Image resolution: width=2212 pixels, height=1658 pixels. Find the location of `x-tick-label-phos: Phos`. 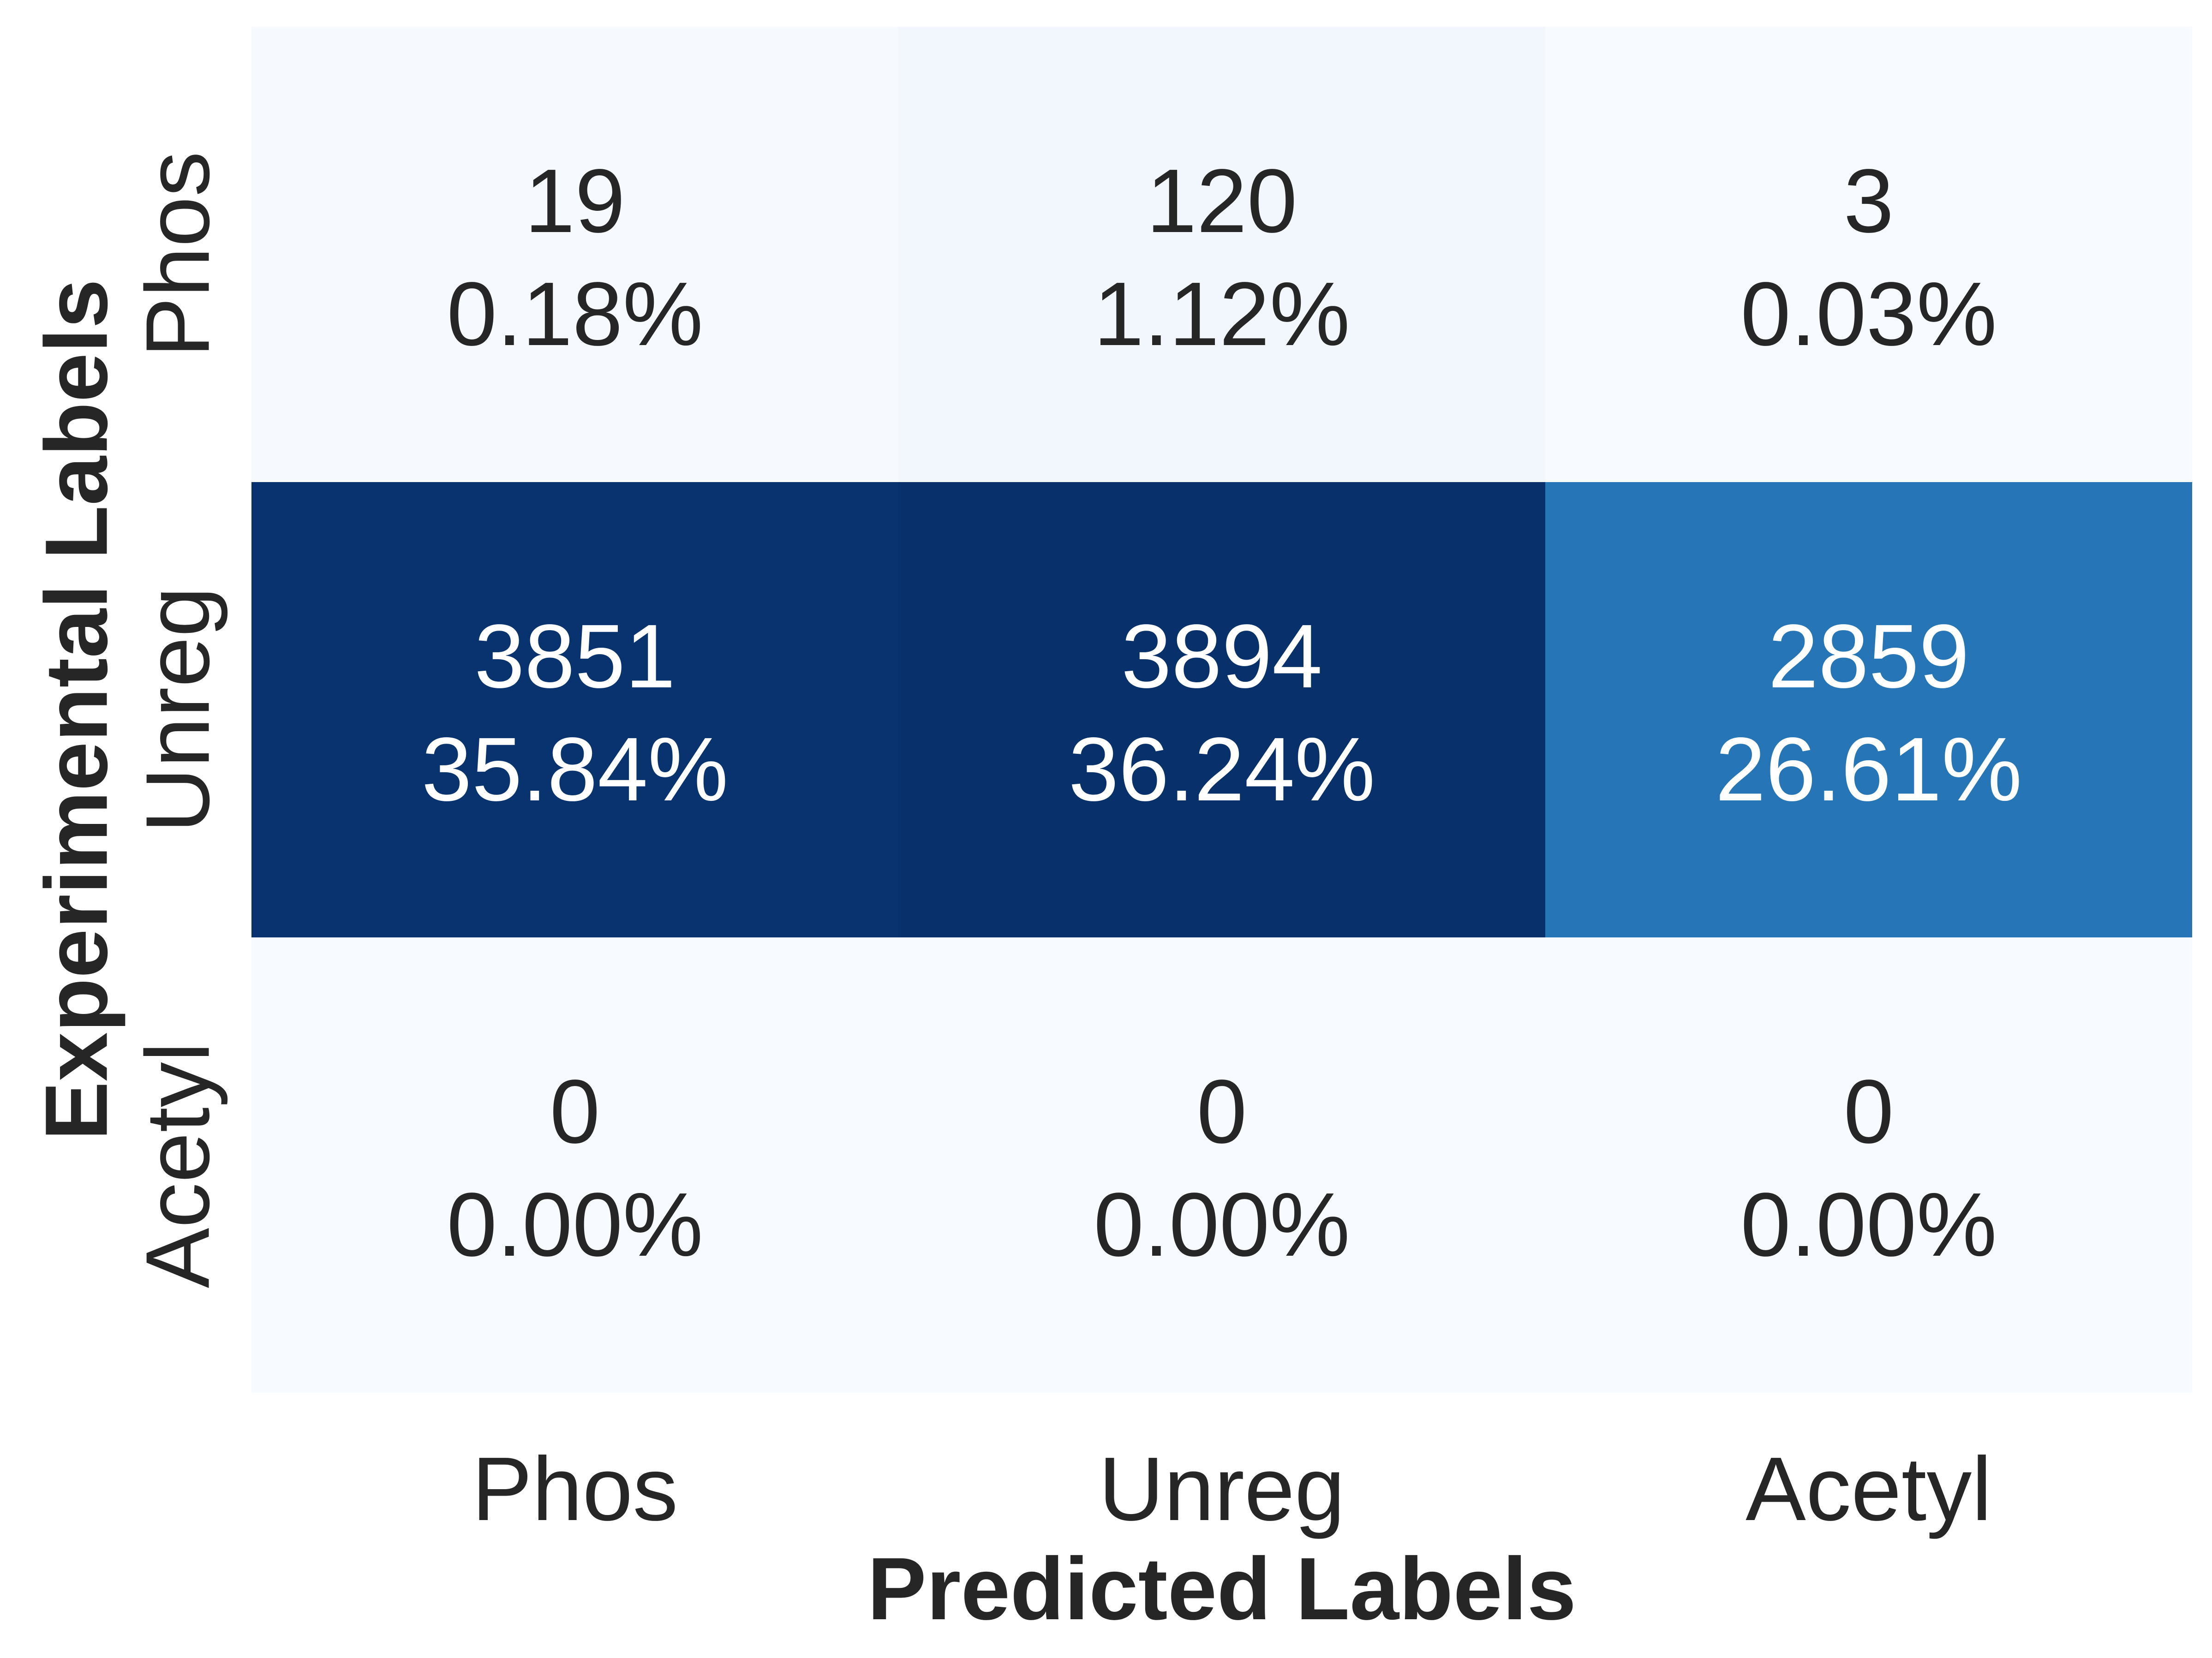

x-tick-label-phos: Phos is located at coordinates (575, 1488).